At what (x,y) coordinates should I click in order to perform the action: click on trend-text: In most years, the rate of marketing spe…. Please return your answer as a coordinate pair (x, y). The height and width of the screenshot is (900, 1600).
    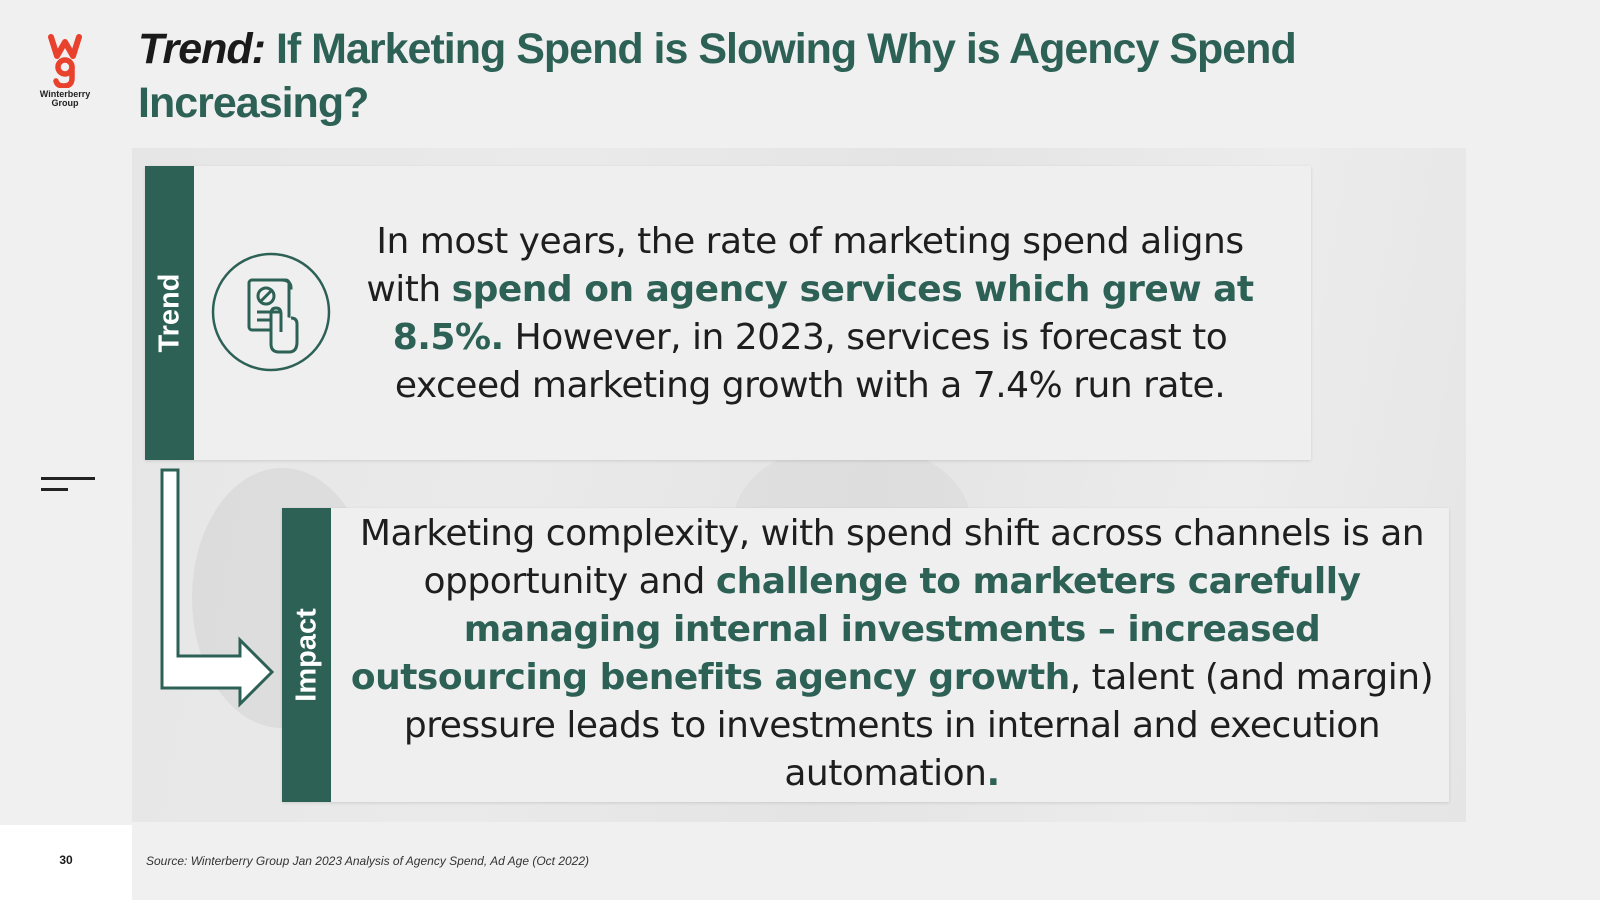
    Looking at the image, I should click on (810, 314).